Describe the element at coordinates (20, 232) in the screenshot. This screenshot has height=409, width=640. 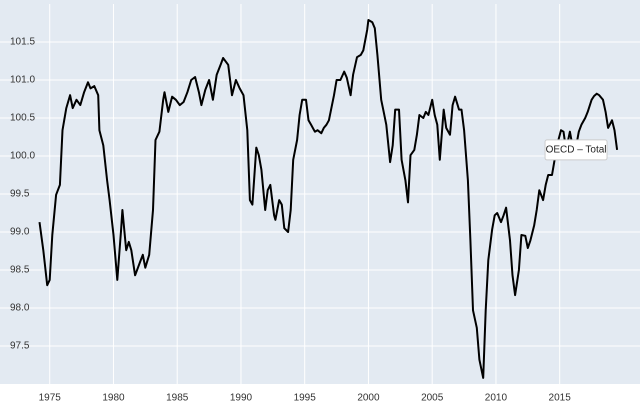
I see `y-tick-label: 99.0` at that location.